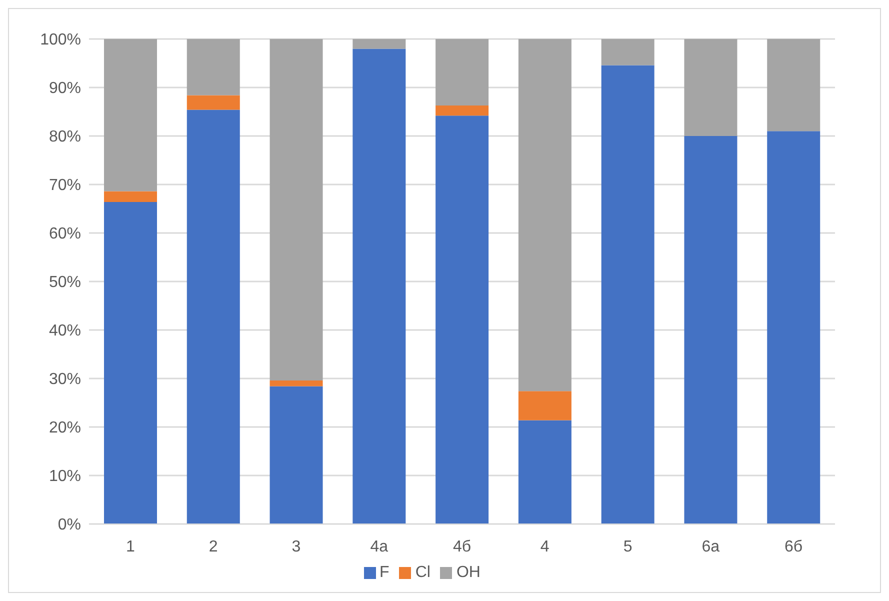  I want to click on x-tick-label: 4a, so click(379, 547).